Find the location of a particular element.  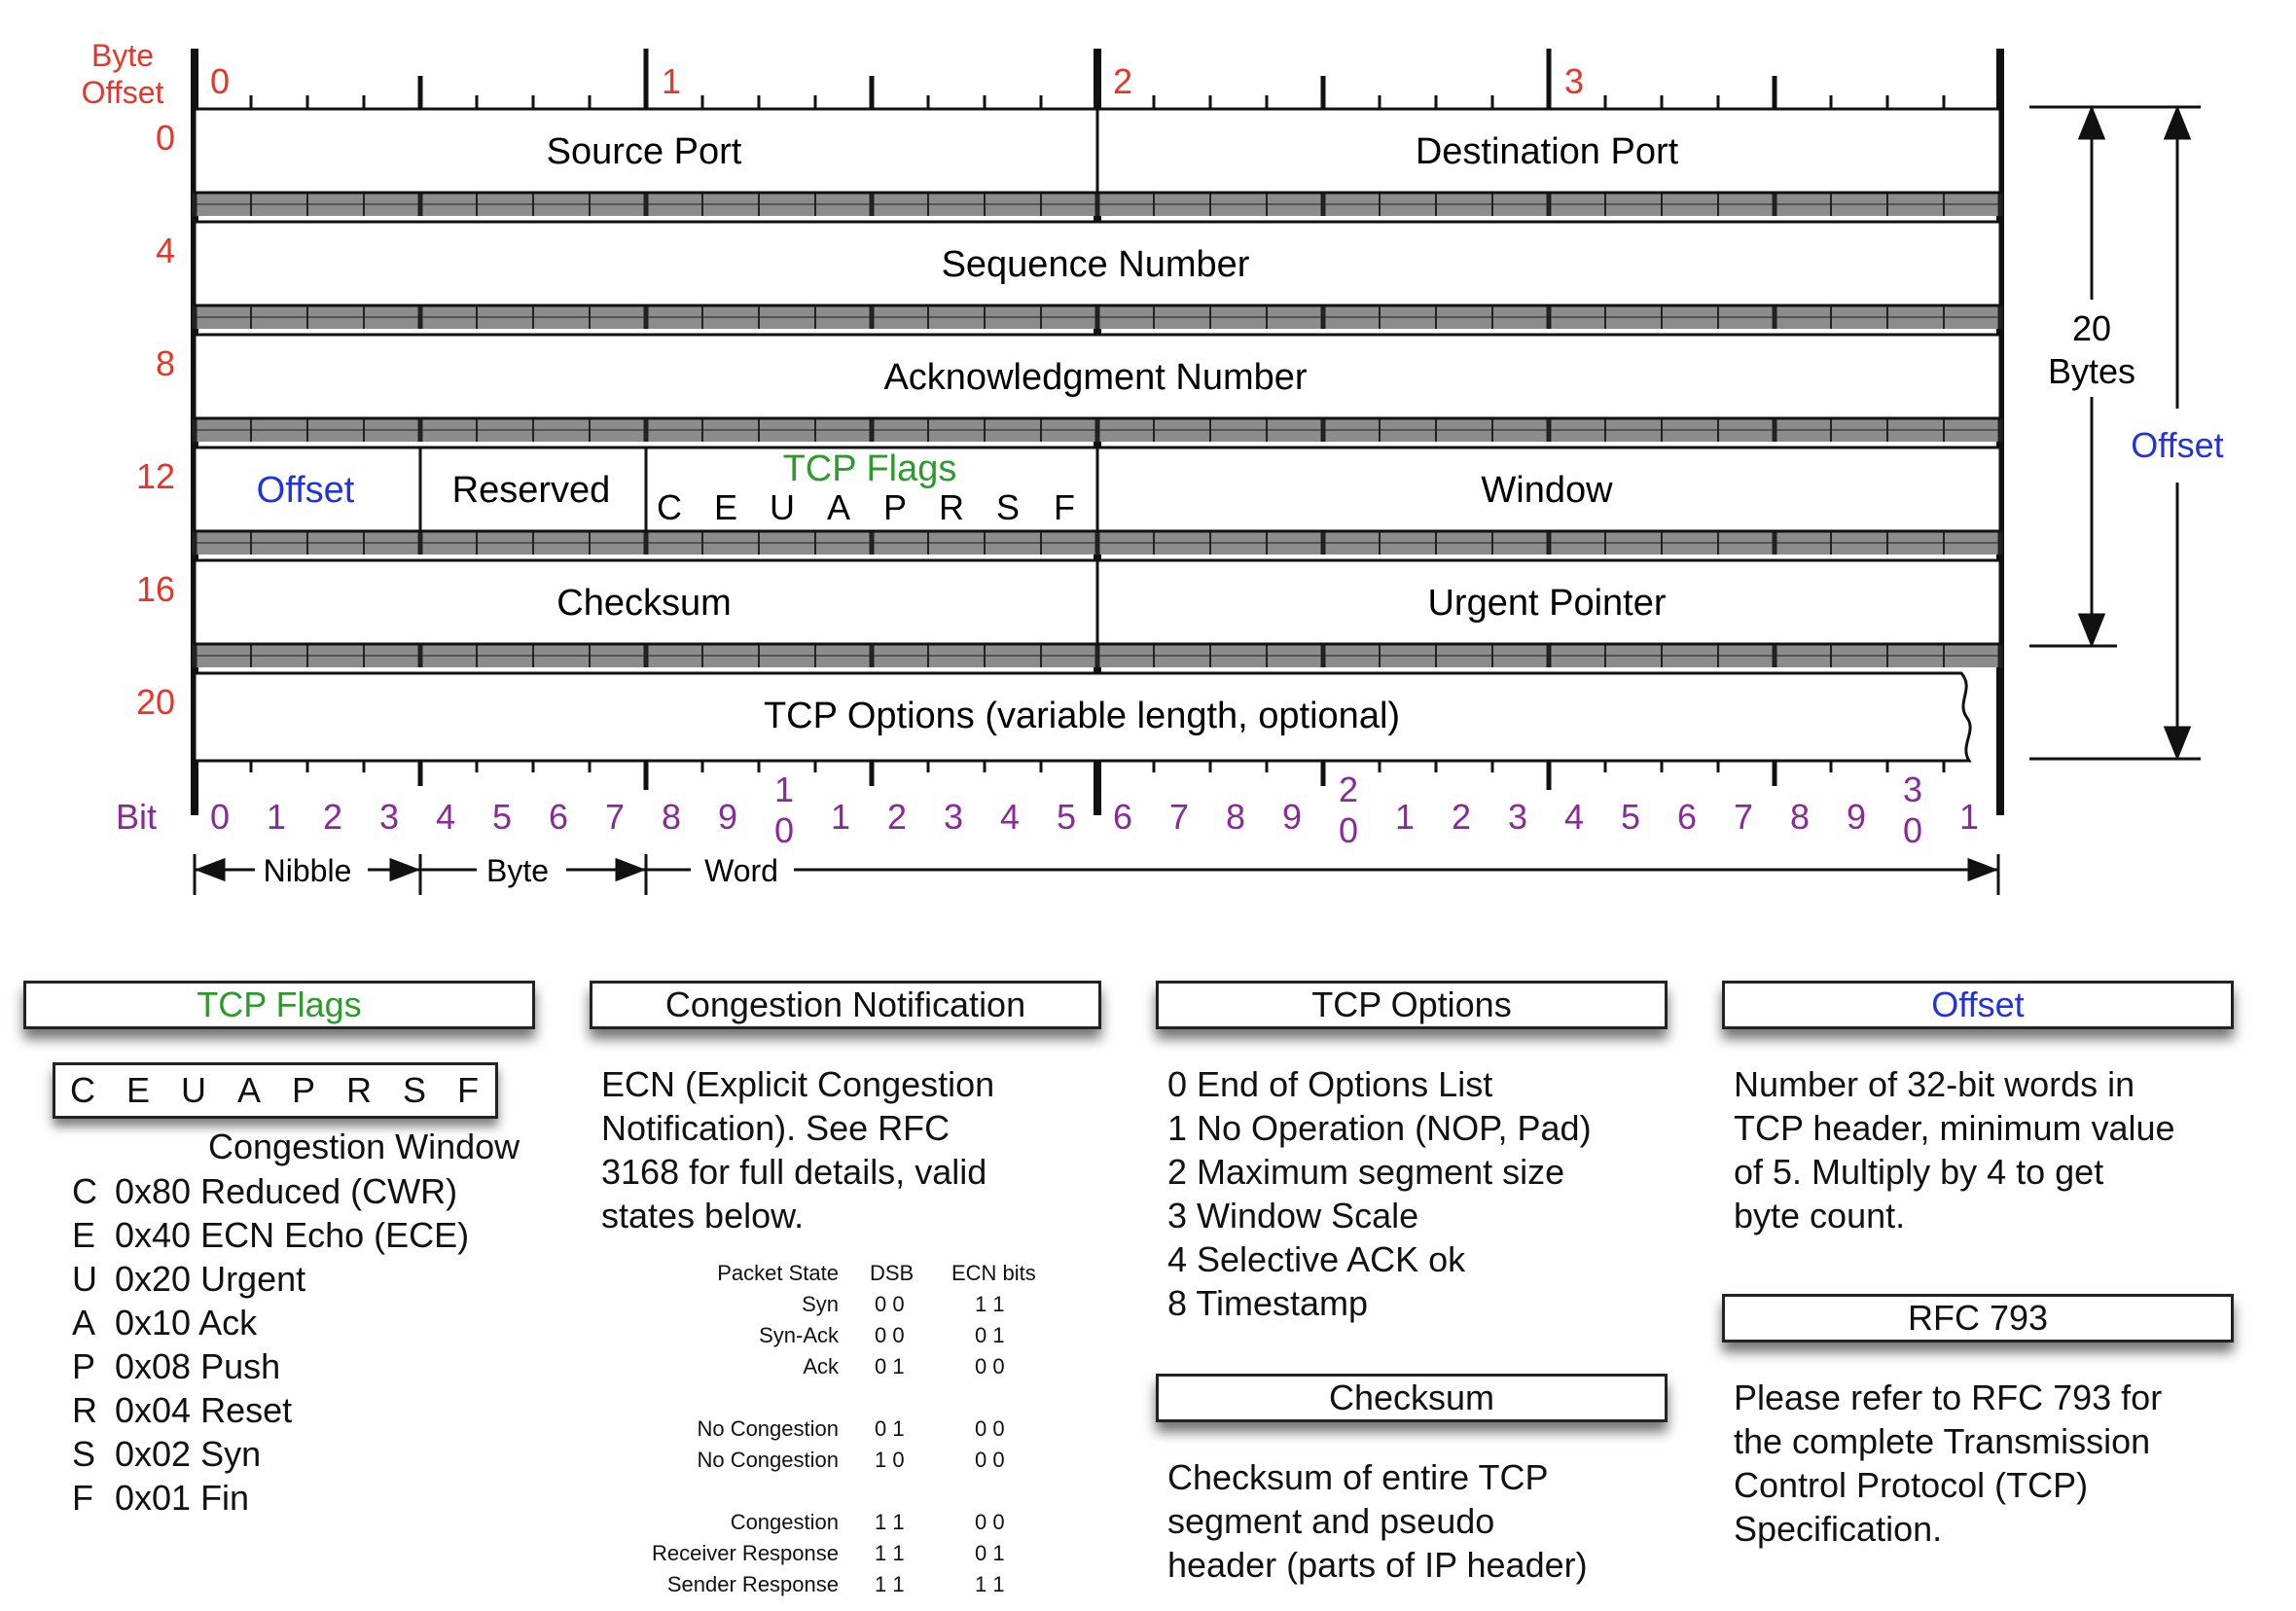

ecn-dsb: 0 0 is located at coordinates (890, 1335).